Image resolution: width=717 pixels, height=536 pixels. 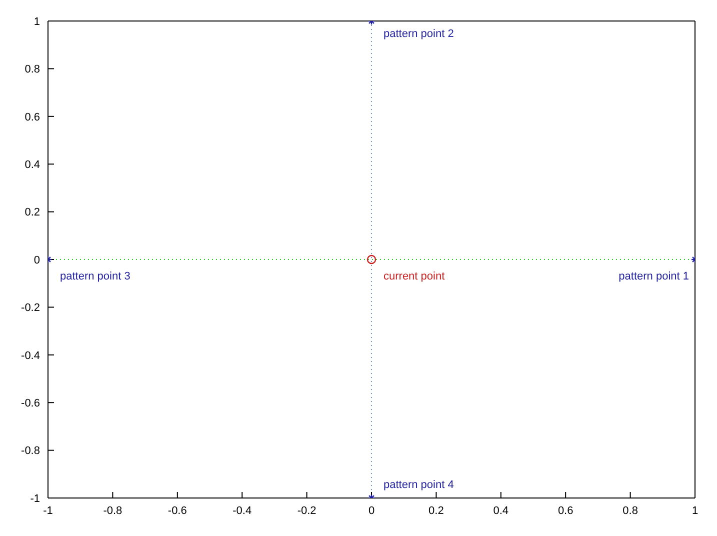 I want to click on y-tick-label: -0.2, so click(x=30, y=308).